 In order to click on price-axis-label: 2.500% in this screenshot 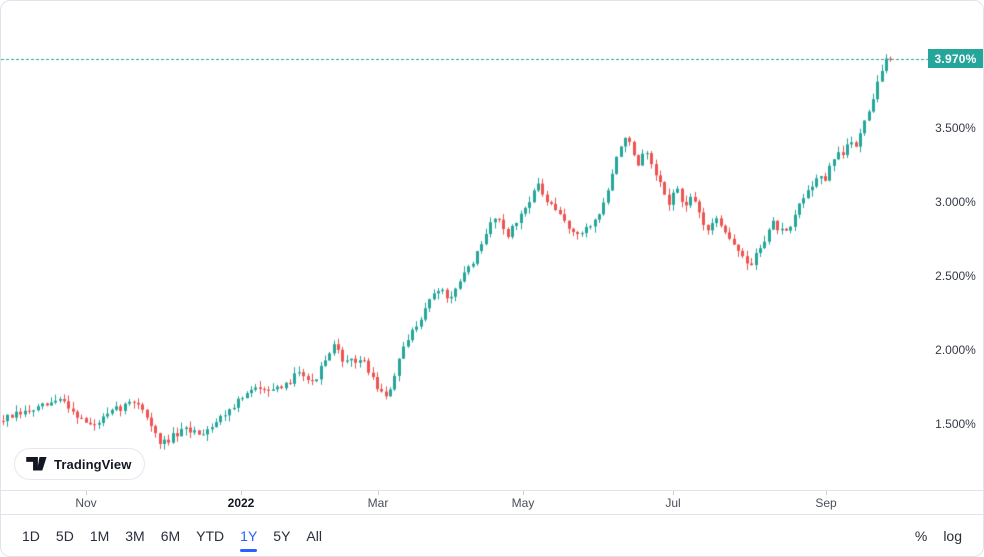, I will do `click(955, 276)`.